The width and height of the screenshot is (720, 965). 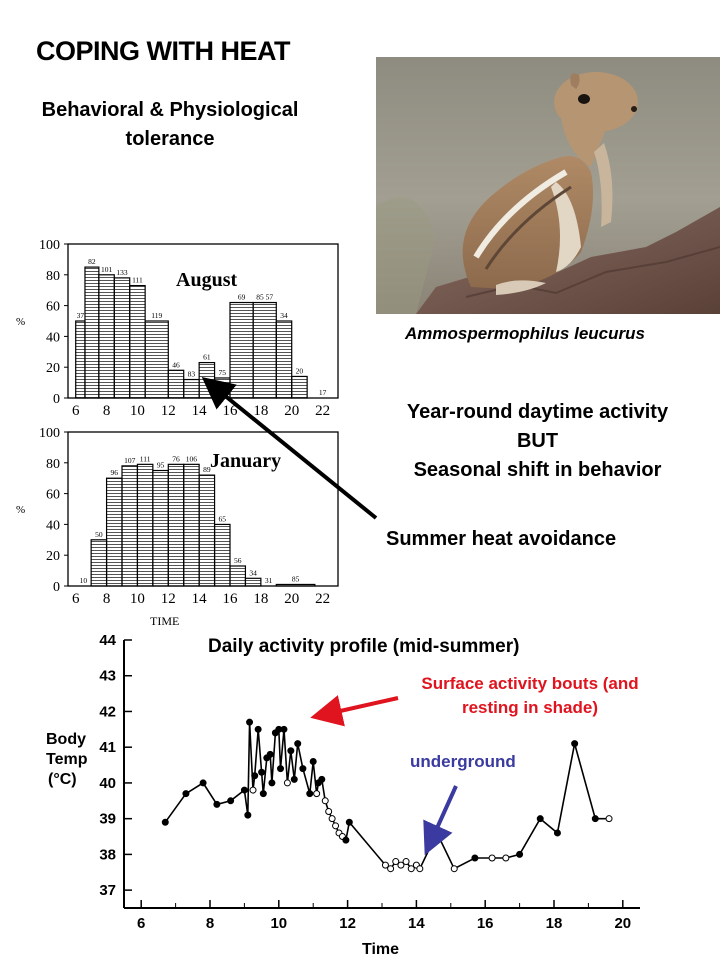 What do you see at coordinates (107, 819) in the screenshot?
I see `y-tick-label: 39` at bounding box center [107, 819].